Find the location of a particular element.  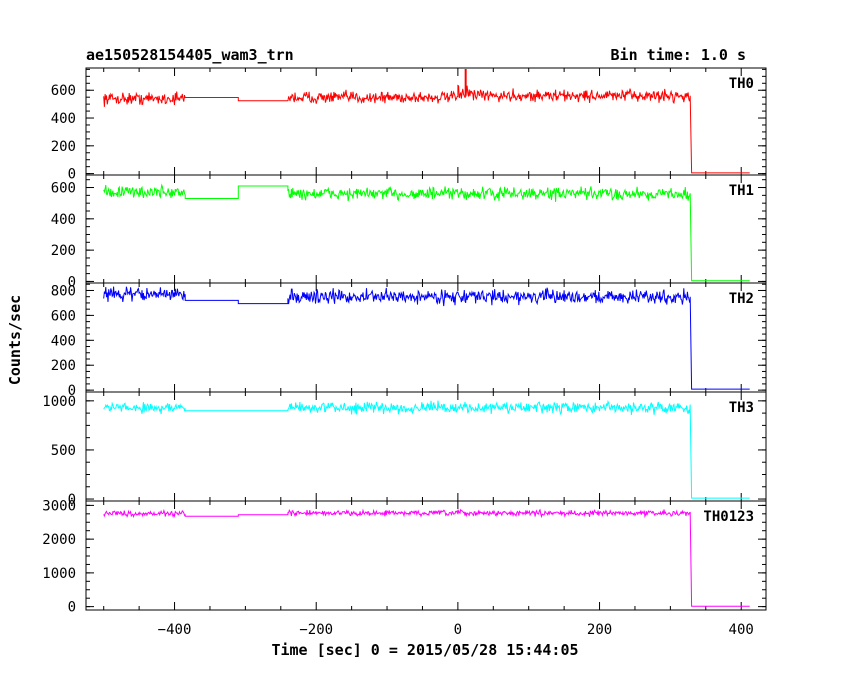

panel-label: TH0 is located at coordinates (741, 84).